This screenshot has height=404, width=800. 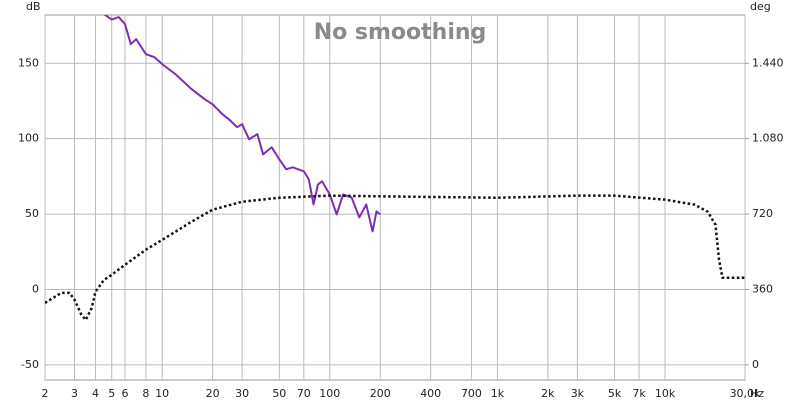 What do you see at coordinates (30, 364) in the screenshot?
I see `y-tick-label: -50` at bounding box center [30, 364].